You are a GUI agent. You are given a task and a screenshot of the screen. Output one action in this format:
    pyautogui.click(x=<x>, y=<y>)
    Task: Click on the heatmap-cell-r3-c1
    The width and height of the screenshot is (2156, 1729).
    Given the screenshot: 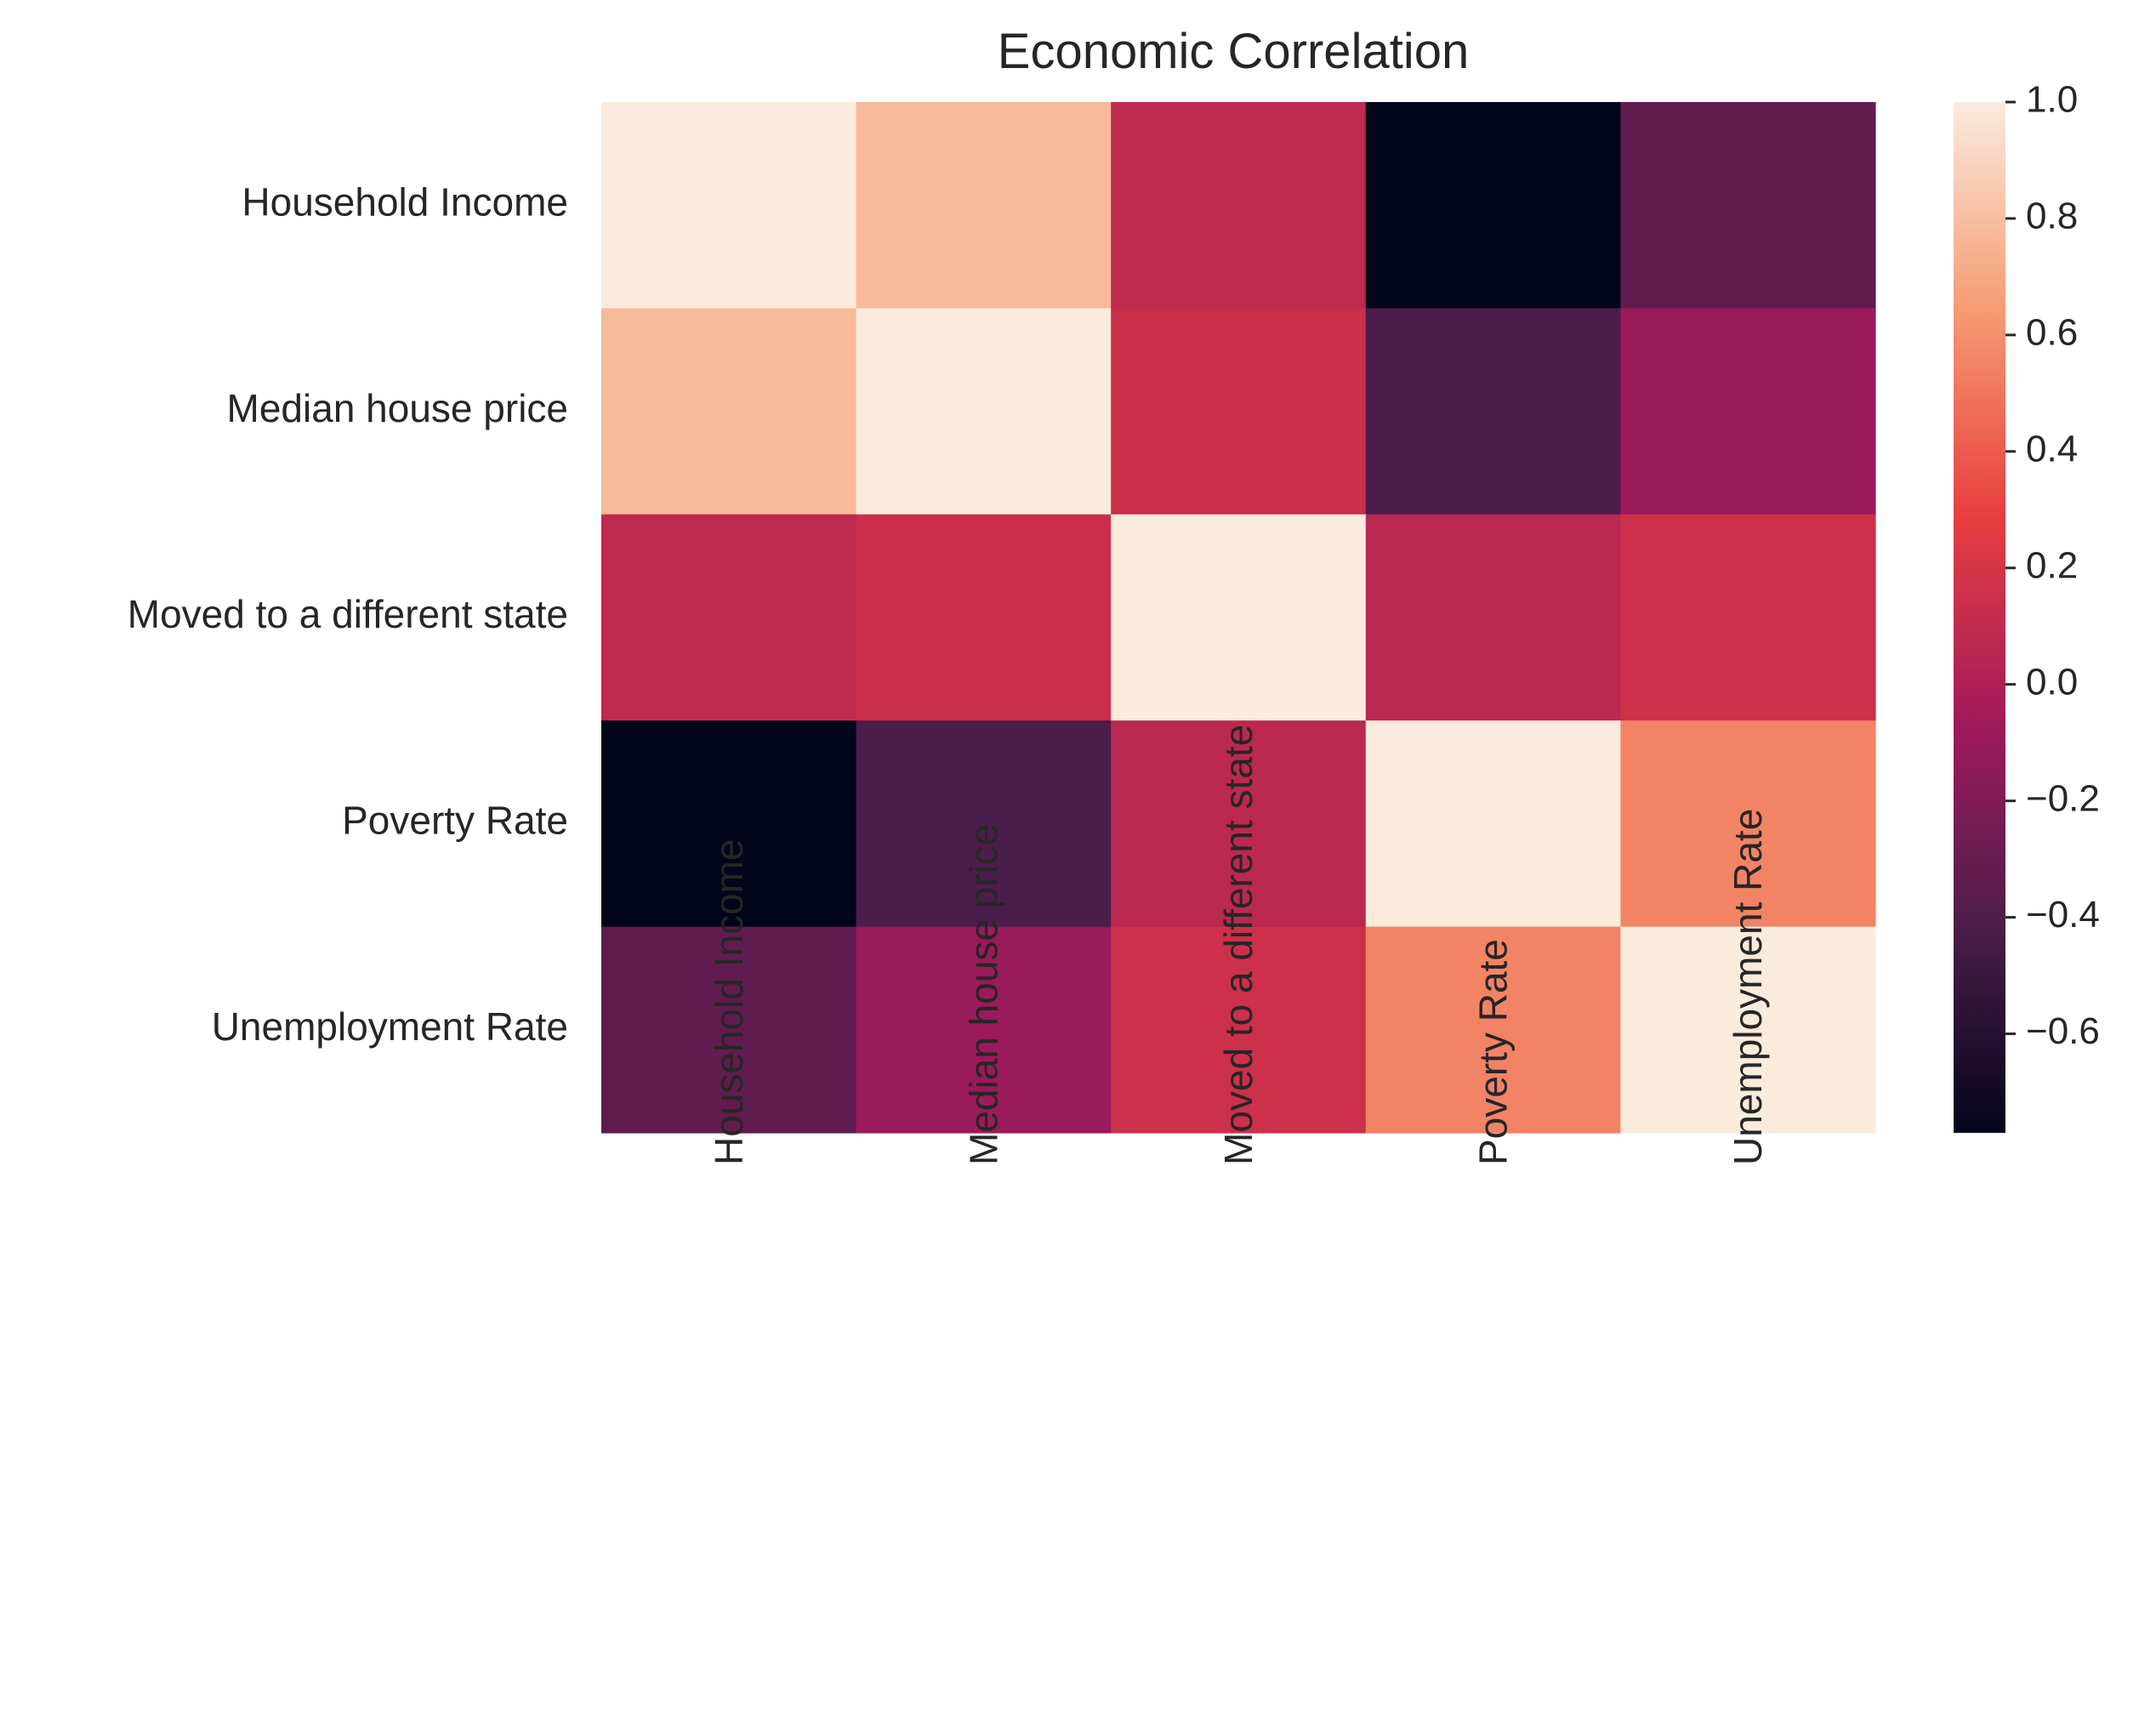 What is the action you would take?
    pyautogui.click(x=984, y=824)
    